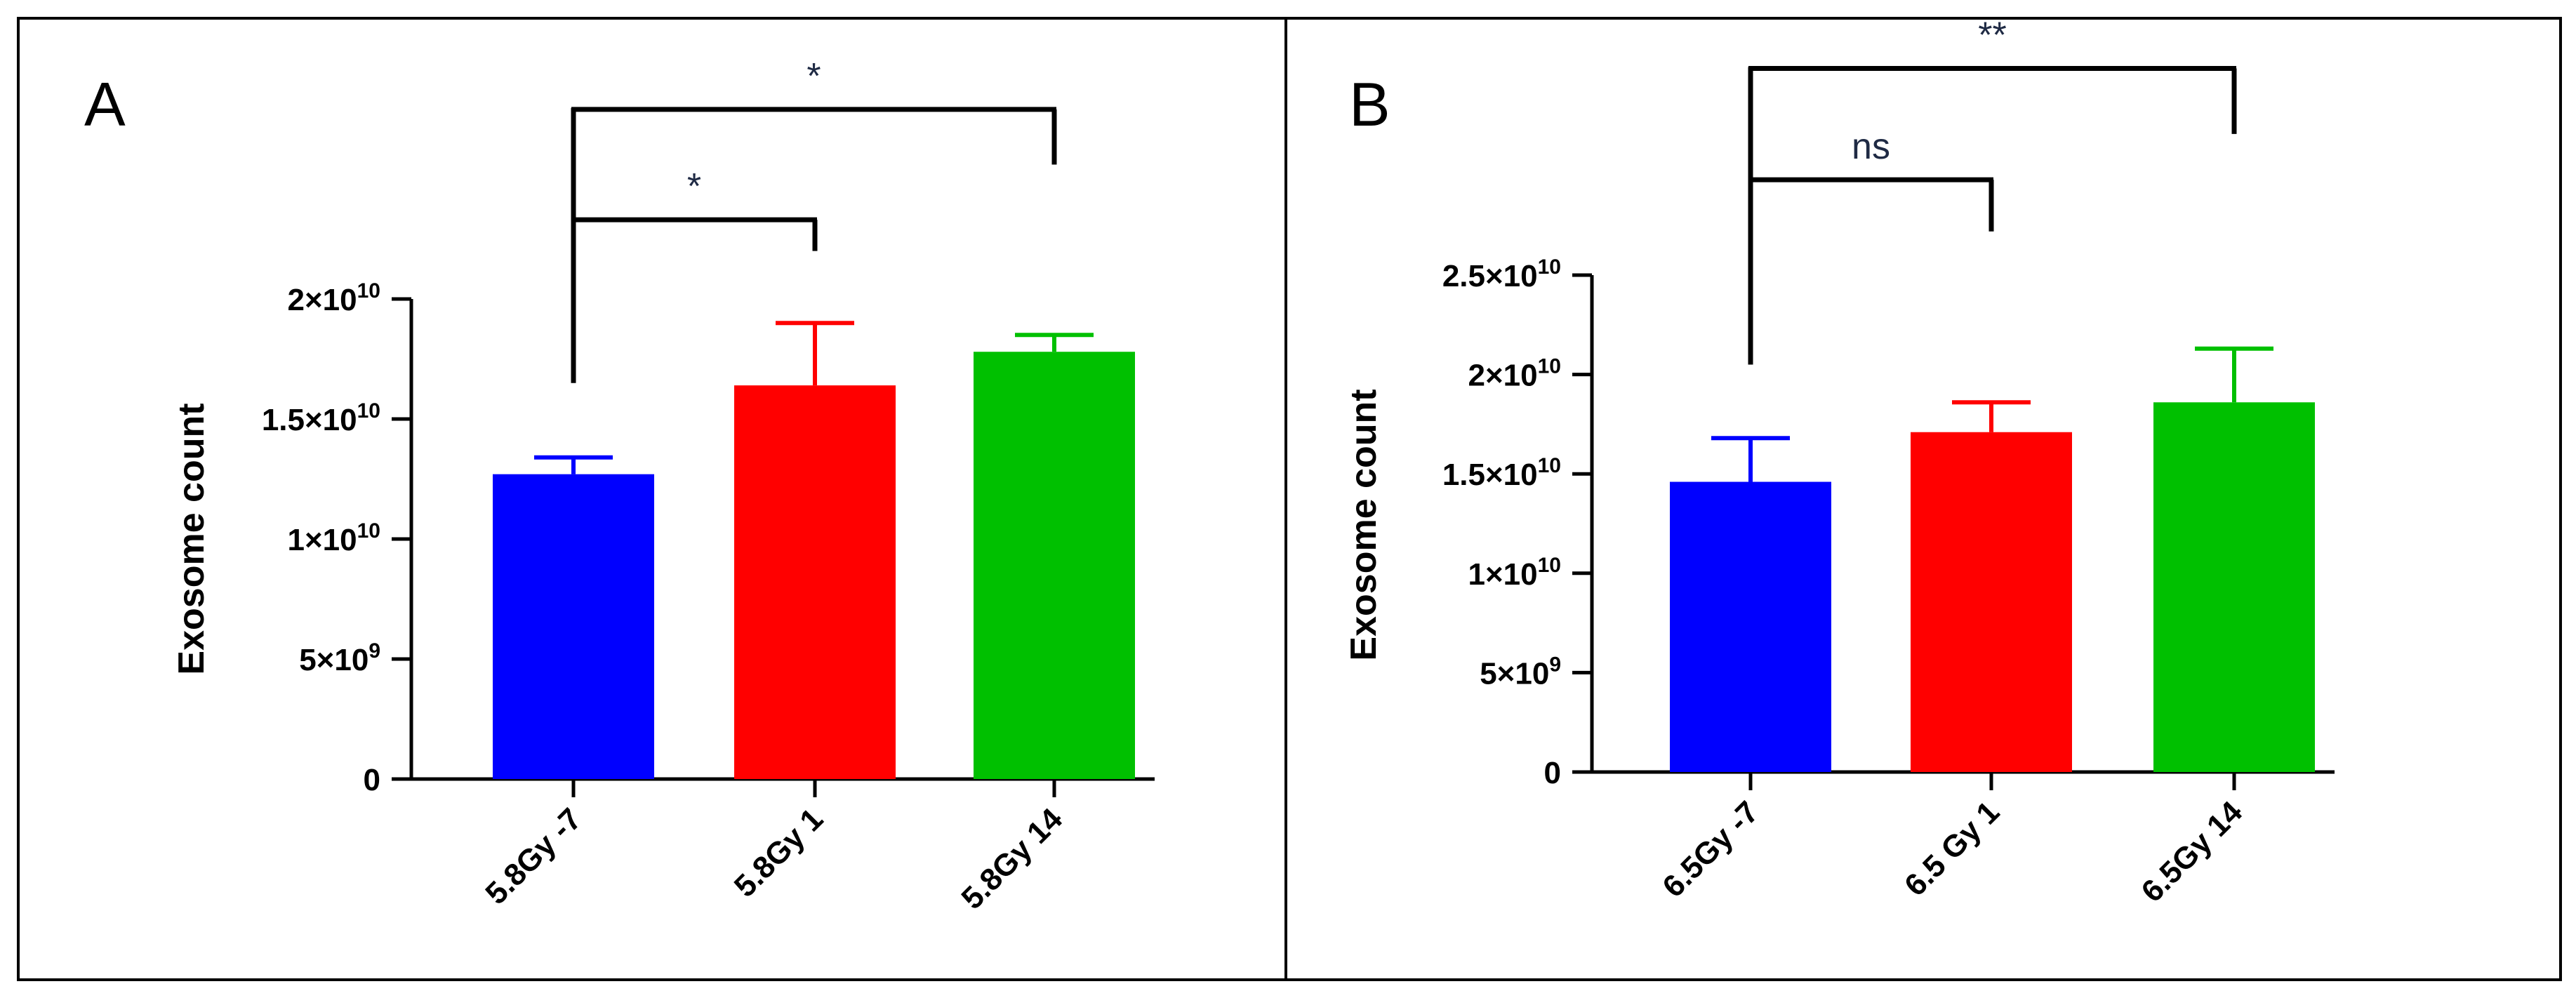 The image size is (2576, 998). Describe the element at coordinates (1515, 573) in the screenshot. I see `panel-b-y-tick-label: 1×10¹⁰` at that location.